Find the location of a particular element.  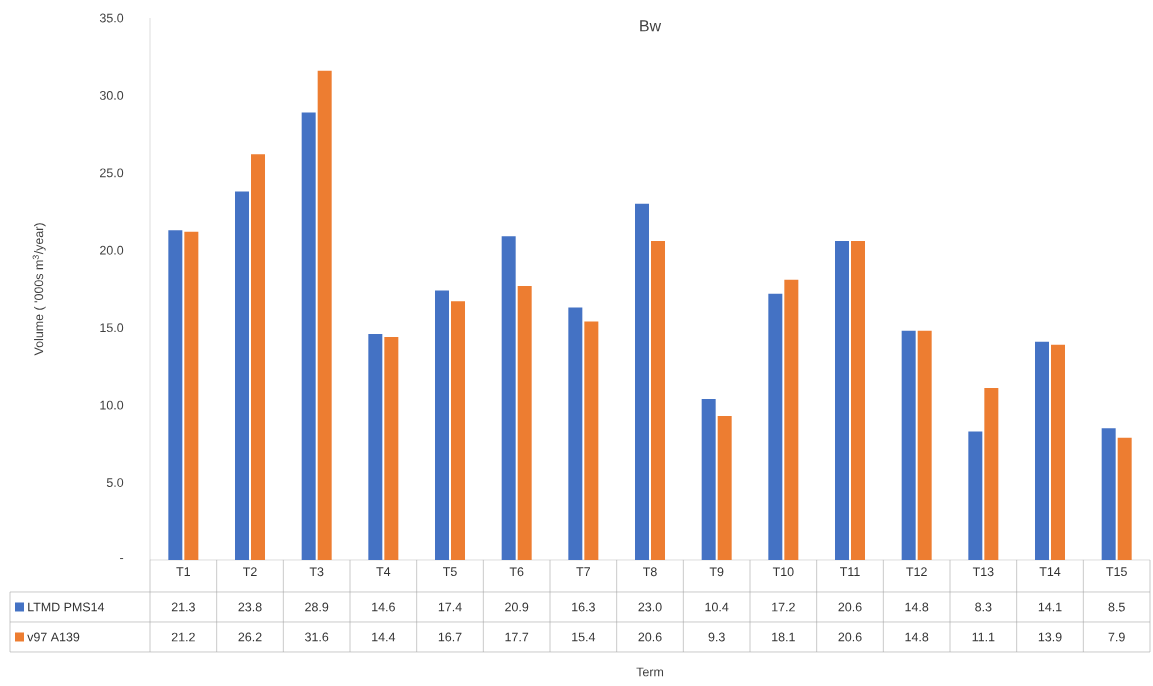

data-label: 8.5 is located at coordinates (1116, 607).